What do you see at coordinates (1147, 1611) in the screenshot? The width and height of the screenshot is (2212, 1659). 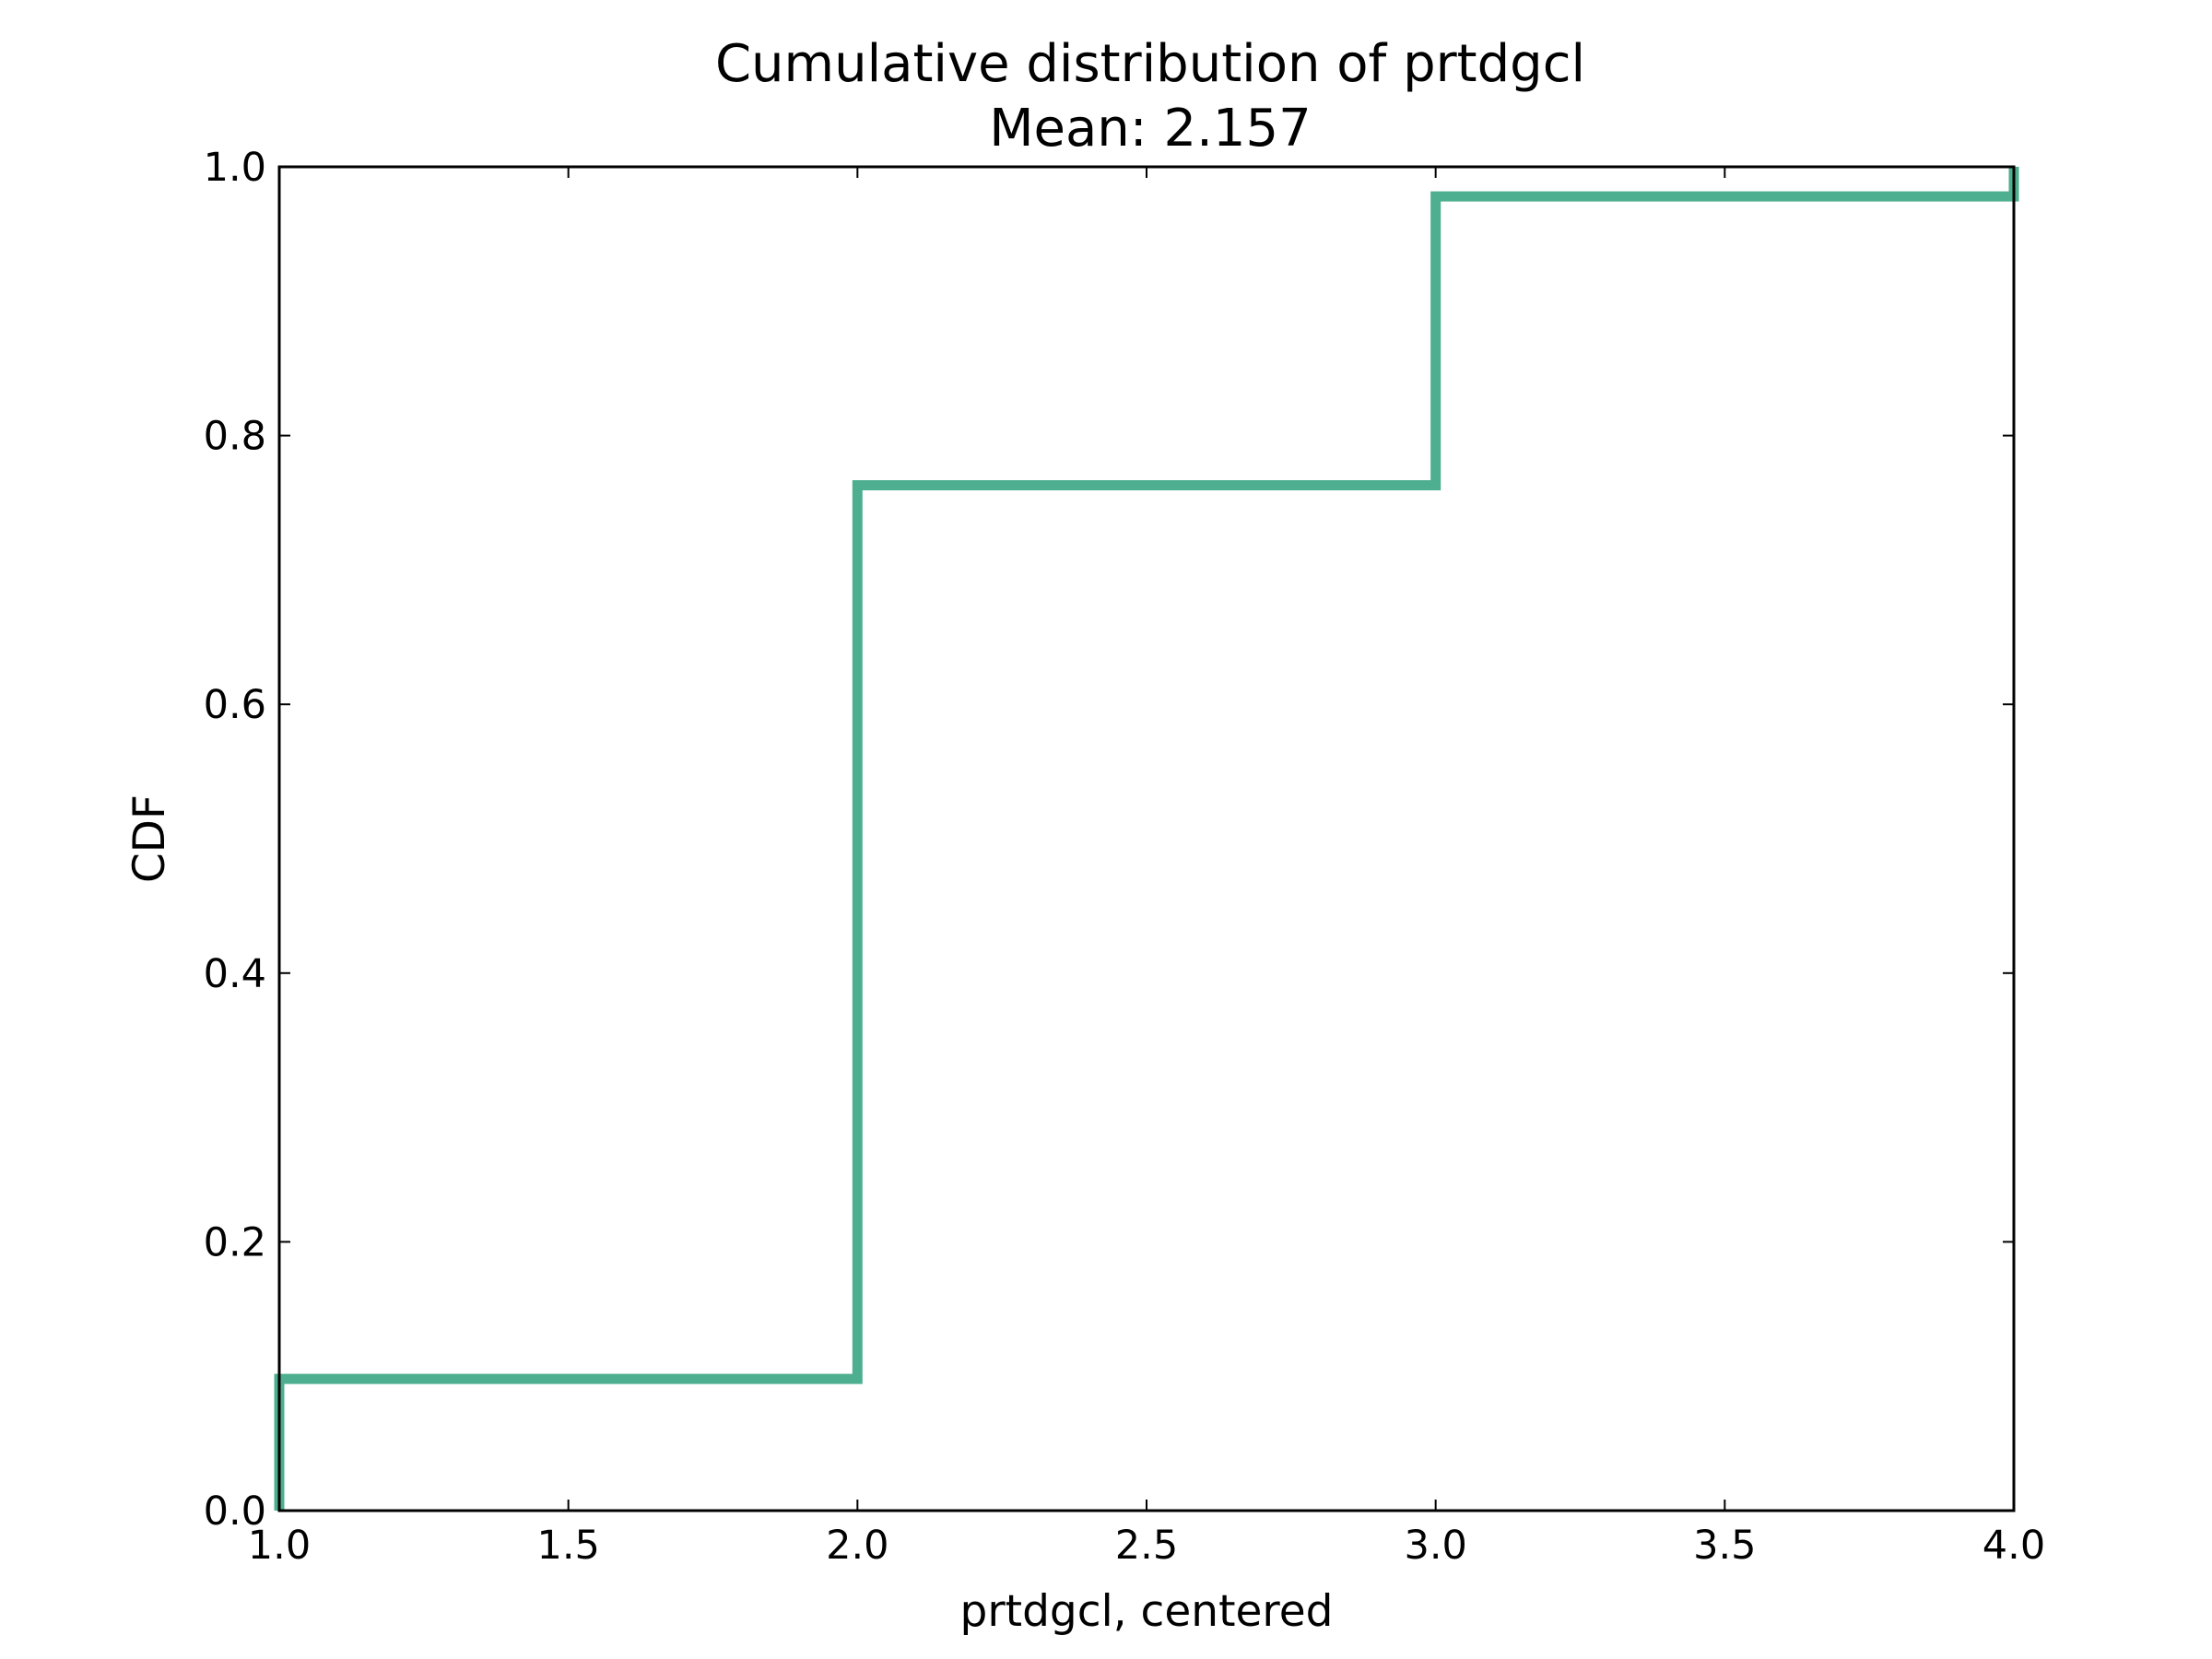 I see `x-axis-label: prtdgcl, centered` at bounding box center [1147, 1611].